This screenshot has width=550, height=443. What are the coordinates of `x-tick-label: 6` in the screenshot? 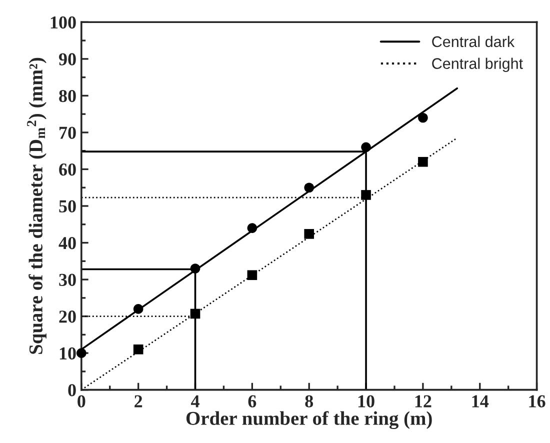 It's located at (252, 401).